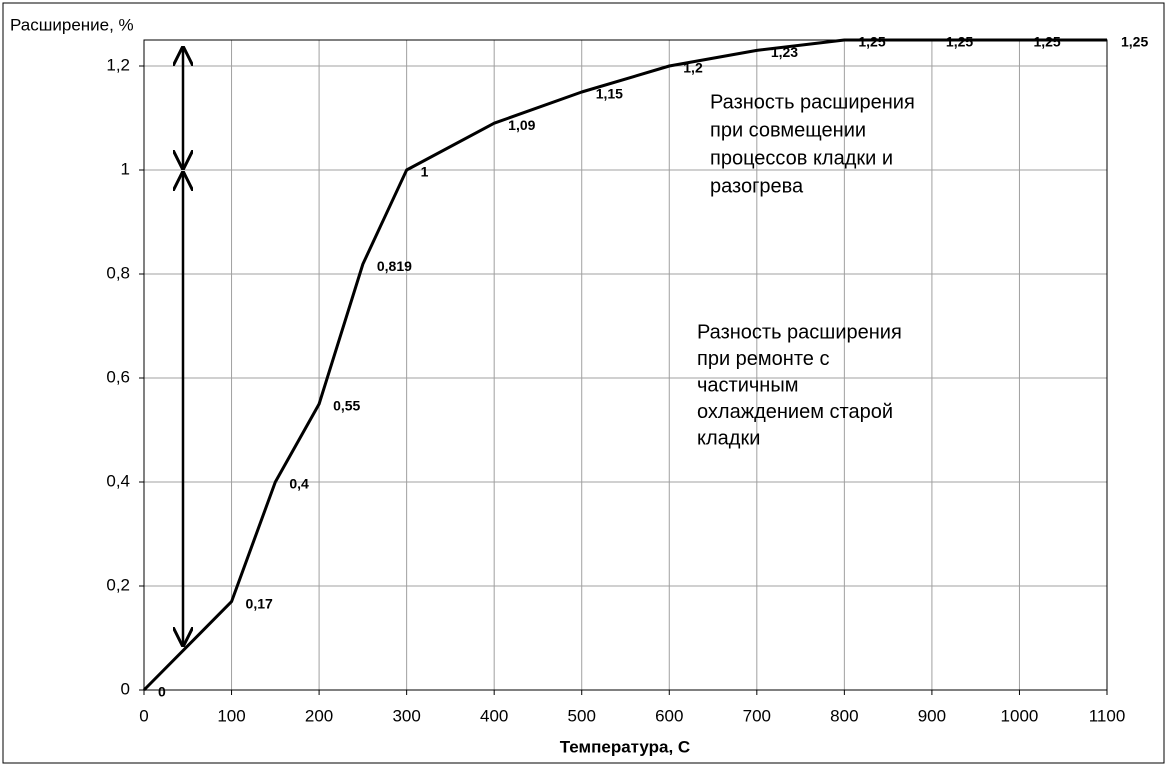 The height and width of the screenshot is (766, 1167). I want to click on annotation: при совмещении, so click(788, 130).